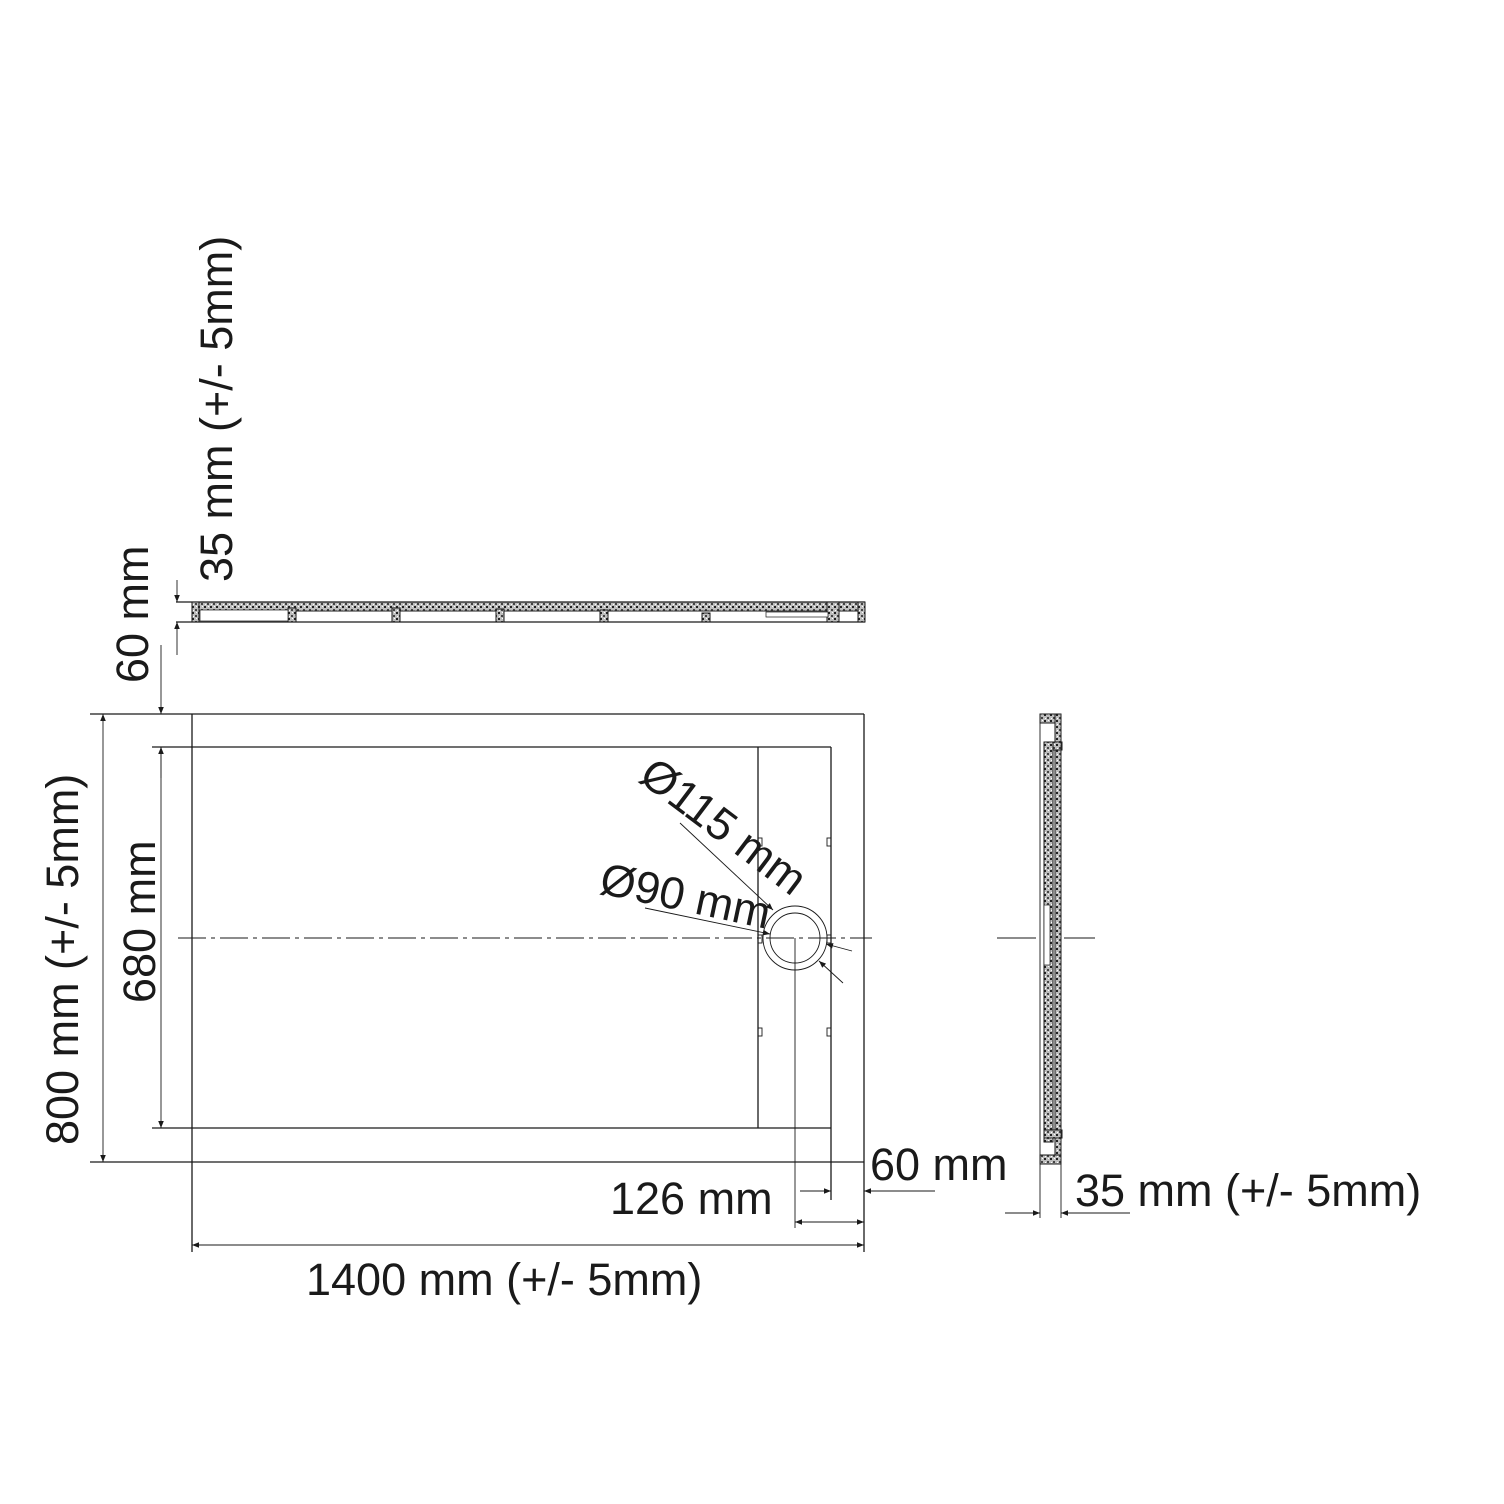 The image size is (1504, 1504). Describe the element at coordinates (1209, 965) in the screenshot. I see `cross-section-profile: 35 mm (+/- 5mm)` at that location.